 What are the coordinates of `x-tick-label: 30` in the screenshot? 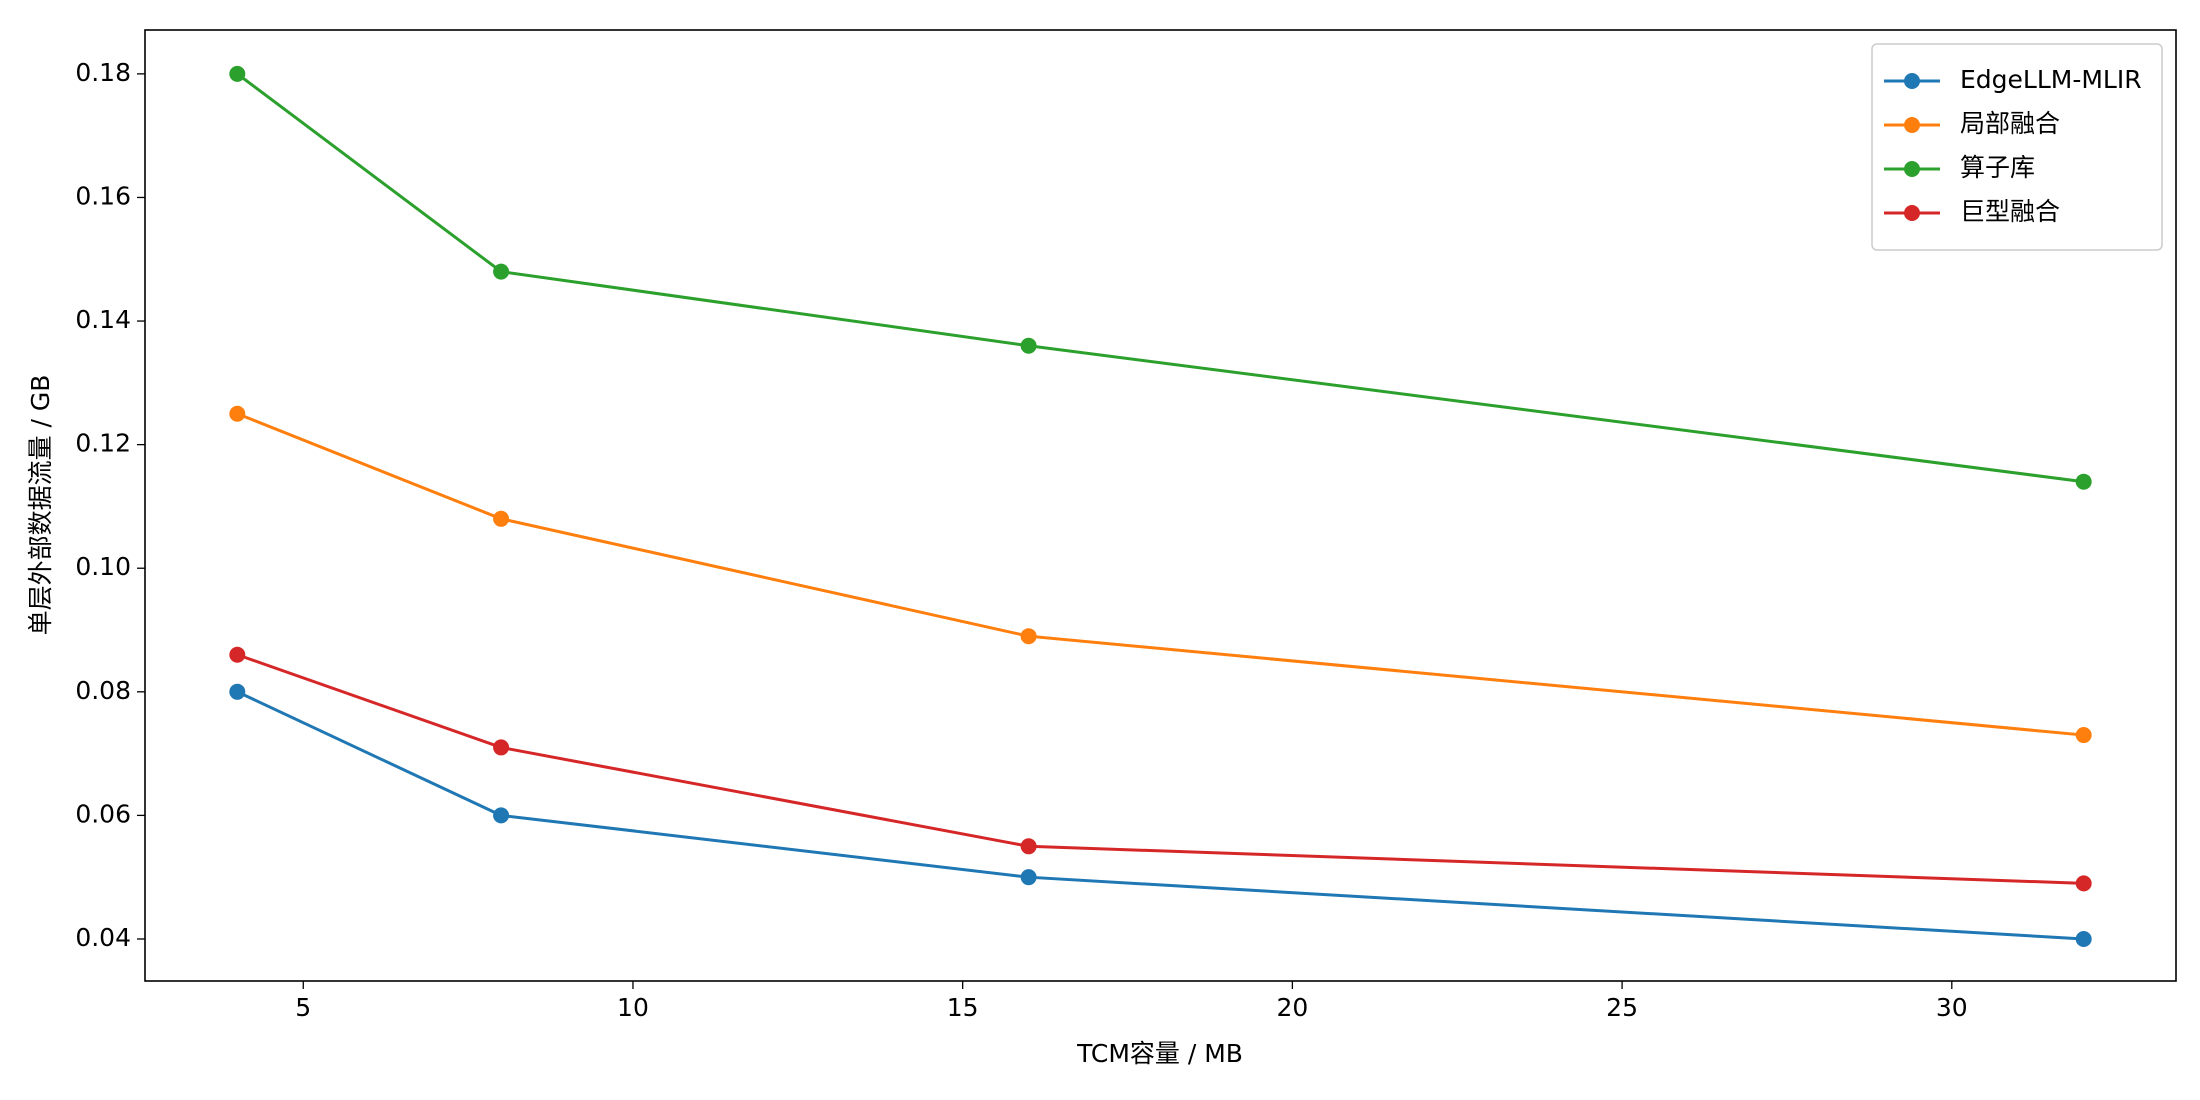 It's located at (1952, 1007).